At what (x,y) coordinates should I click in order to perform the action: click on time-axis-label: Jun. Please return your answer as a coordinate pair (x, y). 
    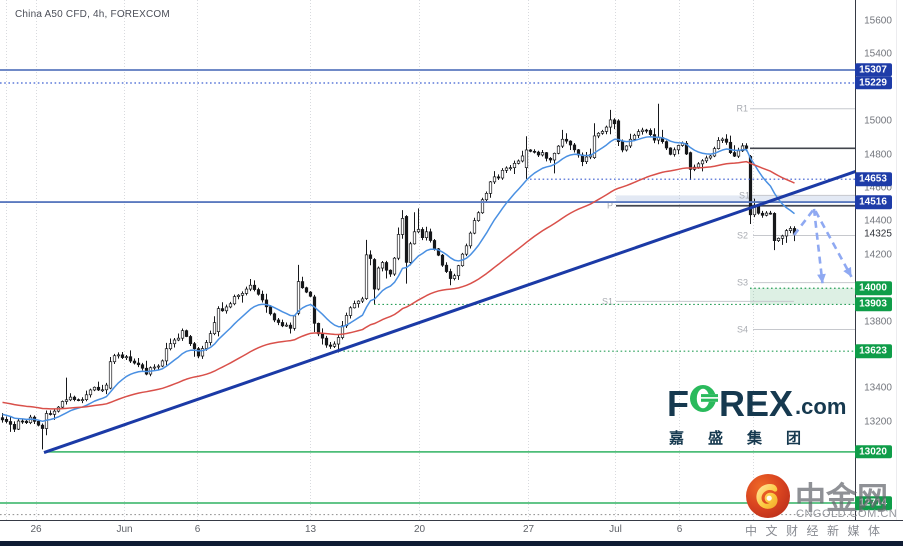
    Looking at the image, I should click on (124, 529).